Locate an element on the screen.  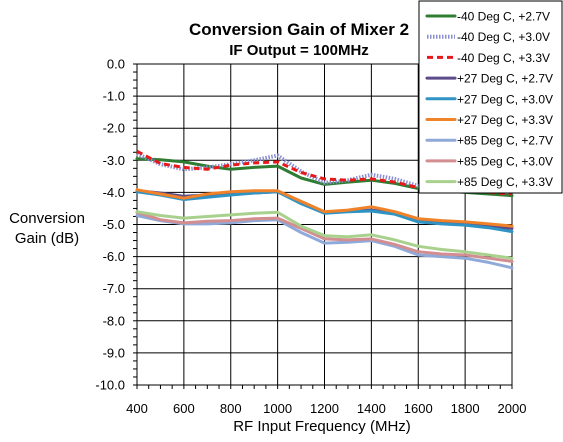
legend-label: -40 Deg C, +2.7V is located at coordinates (503, 17).